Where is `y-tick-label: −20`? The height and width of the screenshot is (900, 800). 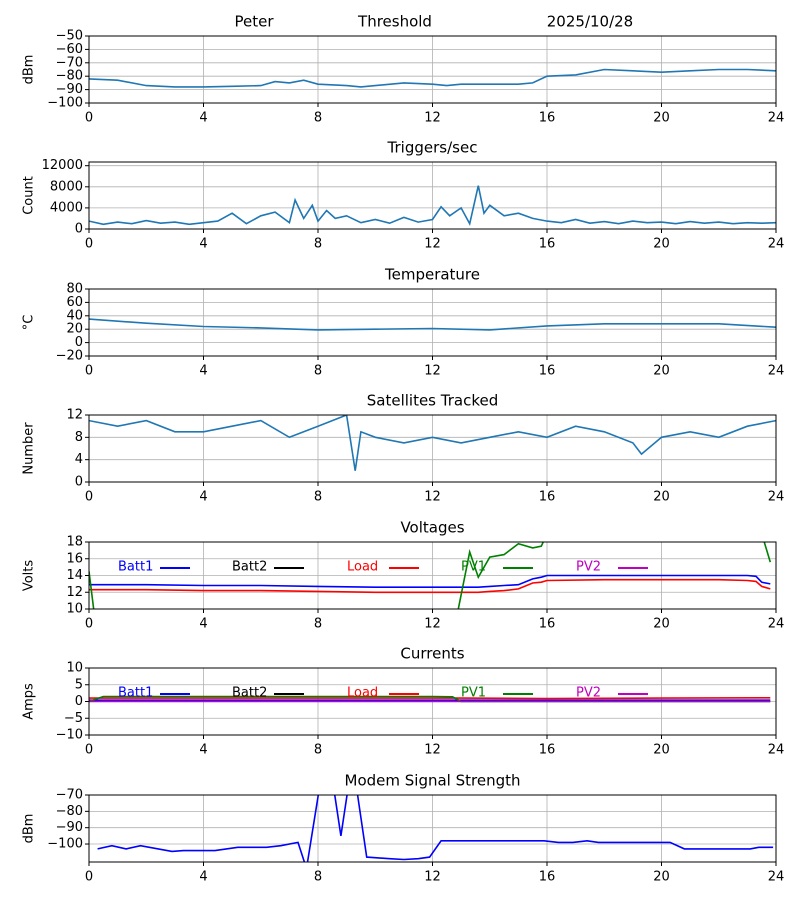
y-tick-label: −20 is located at coordinates (69, 356).